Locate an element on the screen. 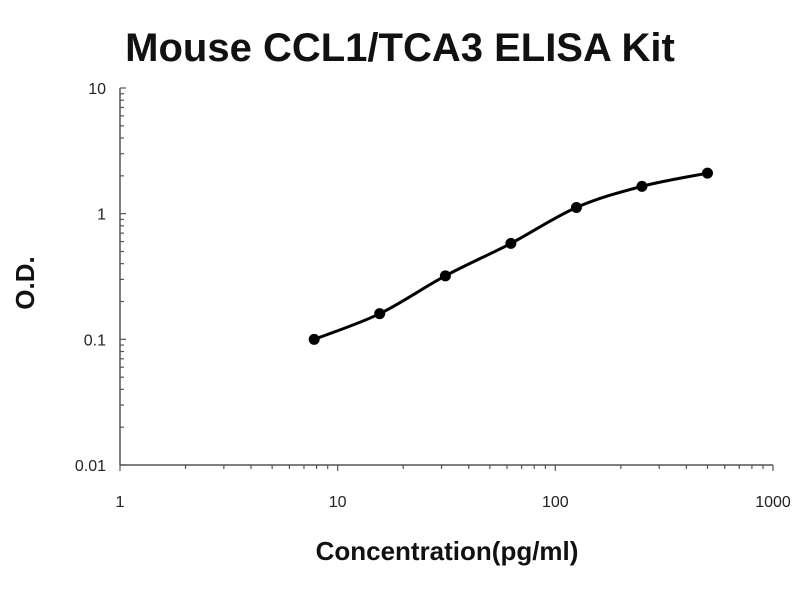  x-tick-label: 100 is located at coordinates (555, 502).